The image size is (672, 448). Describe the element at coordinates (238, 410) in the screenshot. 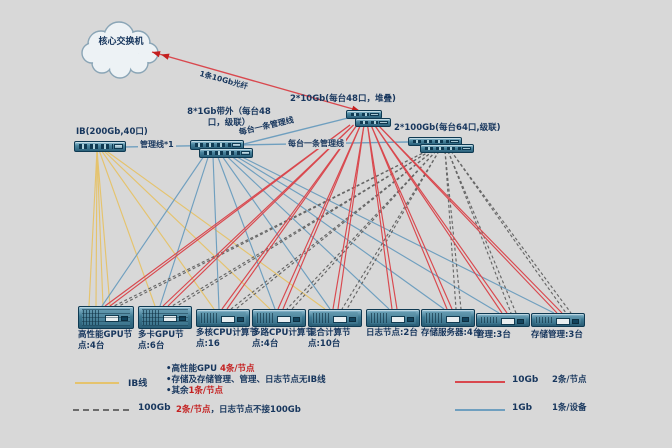

I see `legend-100gb-note: 2条/节点，日志节点不接100Gb` at that location.